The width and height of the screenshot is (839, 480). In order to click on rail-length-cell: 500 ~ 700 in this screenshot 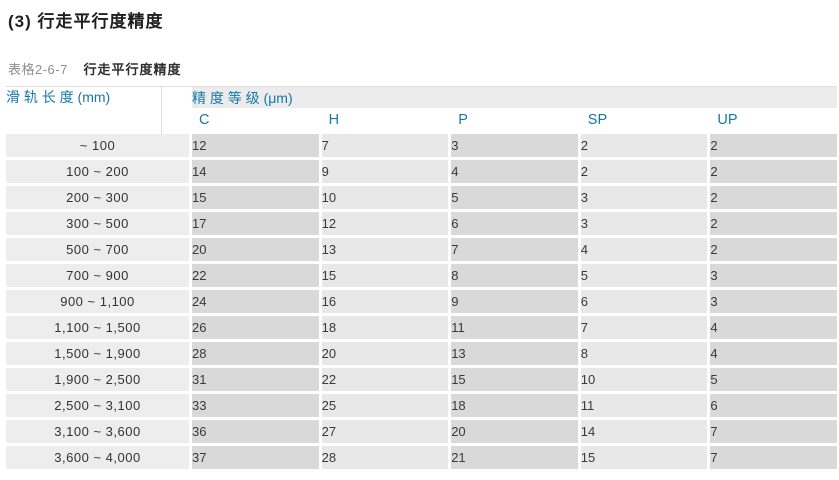, I will do `click(97, 251)`.